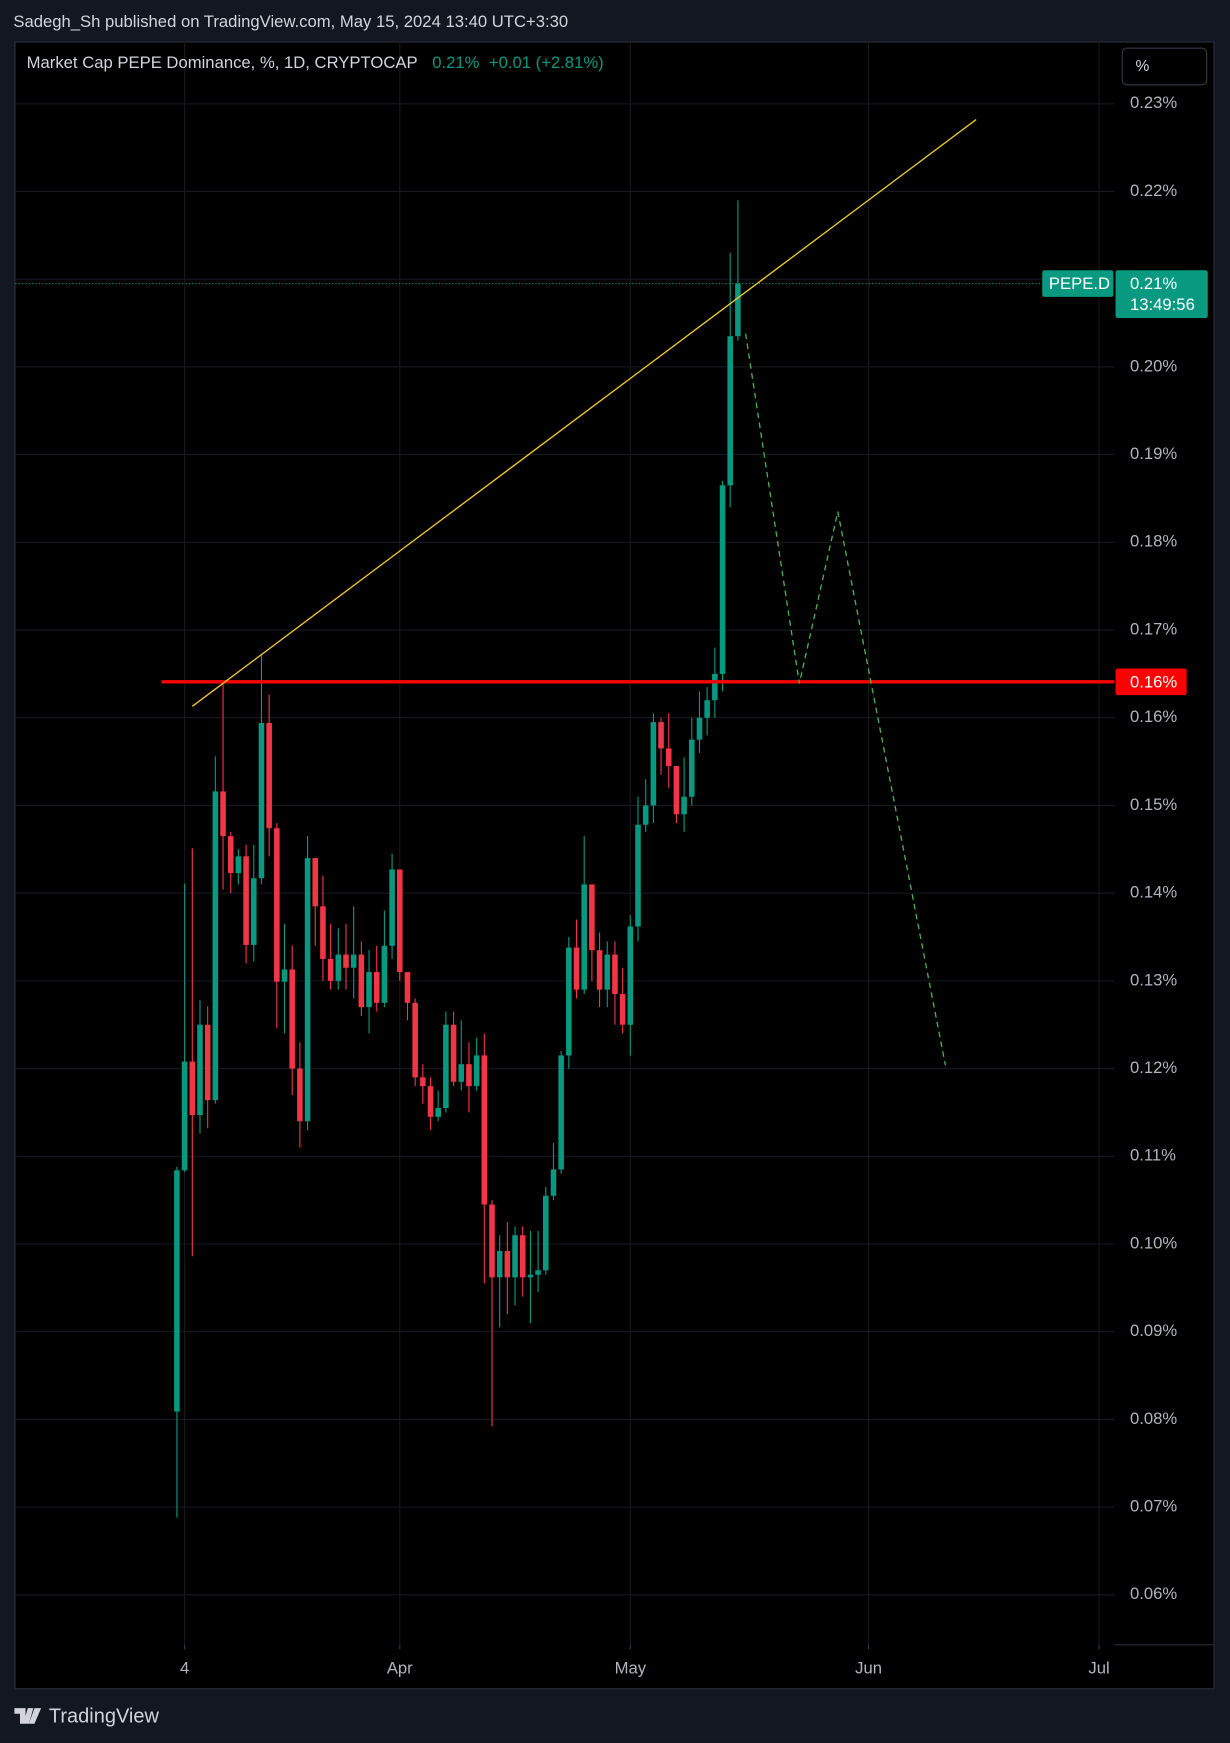  What do you see at coordinates (1153, 681) in the screenshot?
I see `level-label: 0.16%` at bounding box center [1153, 681].